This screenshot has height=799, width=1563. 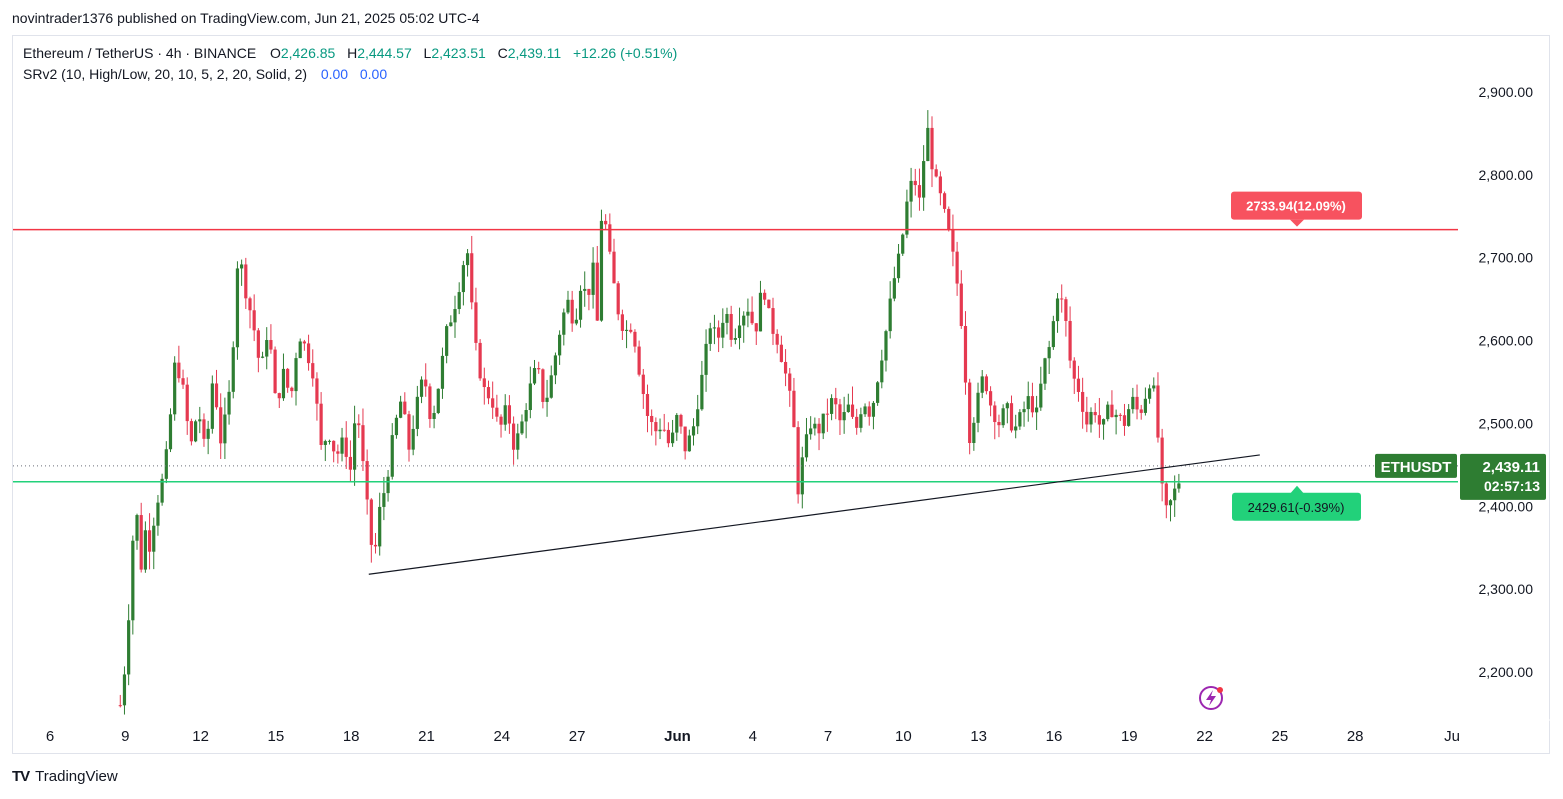 I want to click on open-value: 2,426.85, so click(x=308, y=53).